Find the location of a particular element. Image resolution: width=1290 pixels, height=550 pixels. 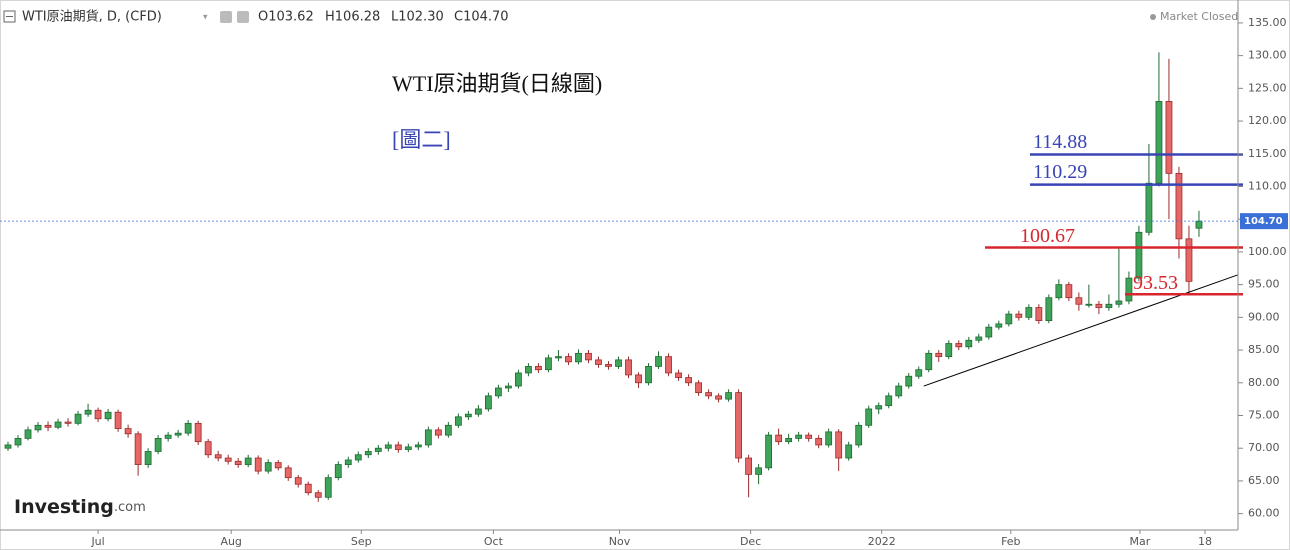

x-tick-label: Mar is located at coordinates (1140, 541).